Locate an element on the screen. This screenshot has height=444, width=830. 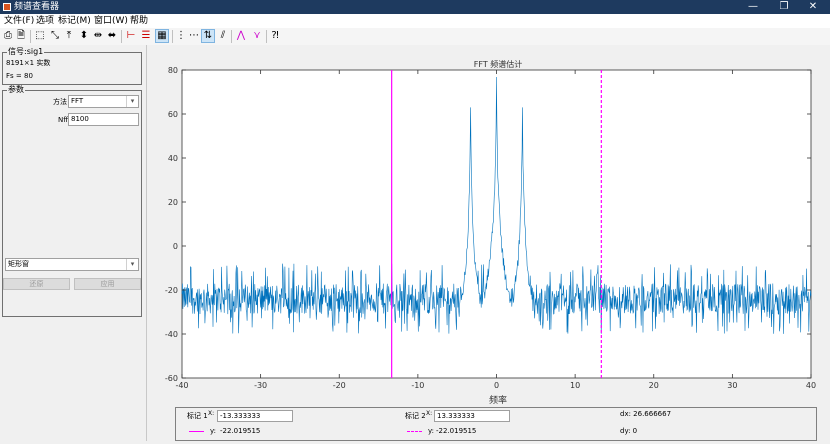
print-preview-icon: 🗎 is located at coordinates (21, 35).